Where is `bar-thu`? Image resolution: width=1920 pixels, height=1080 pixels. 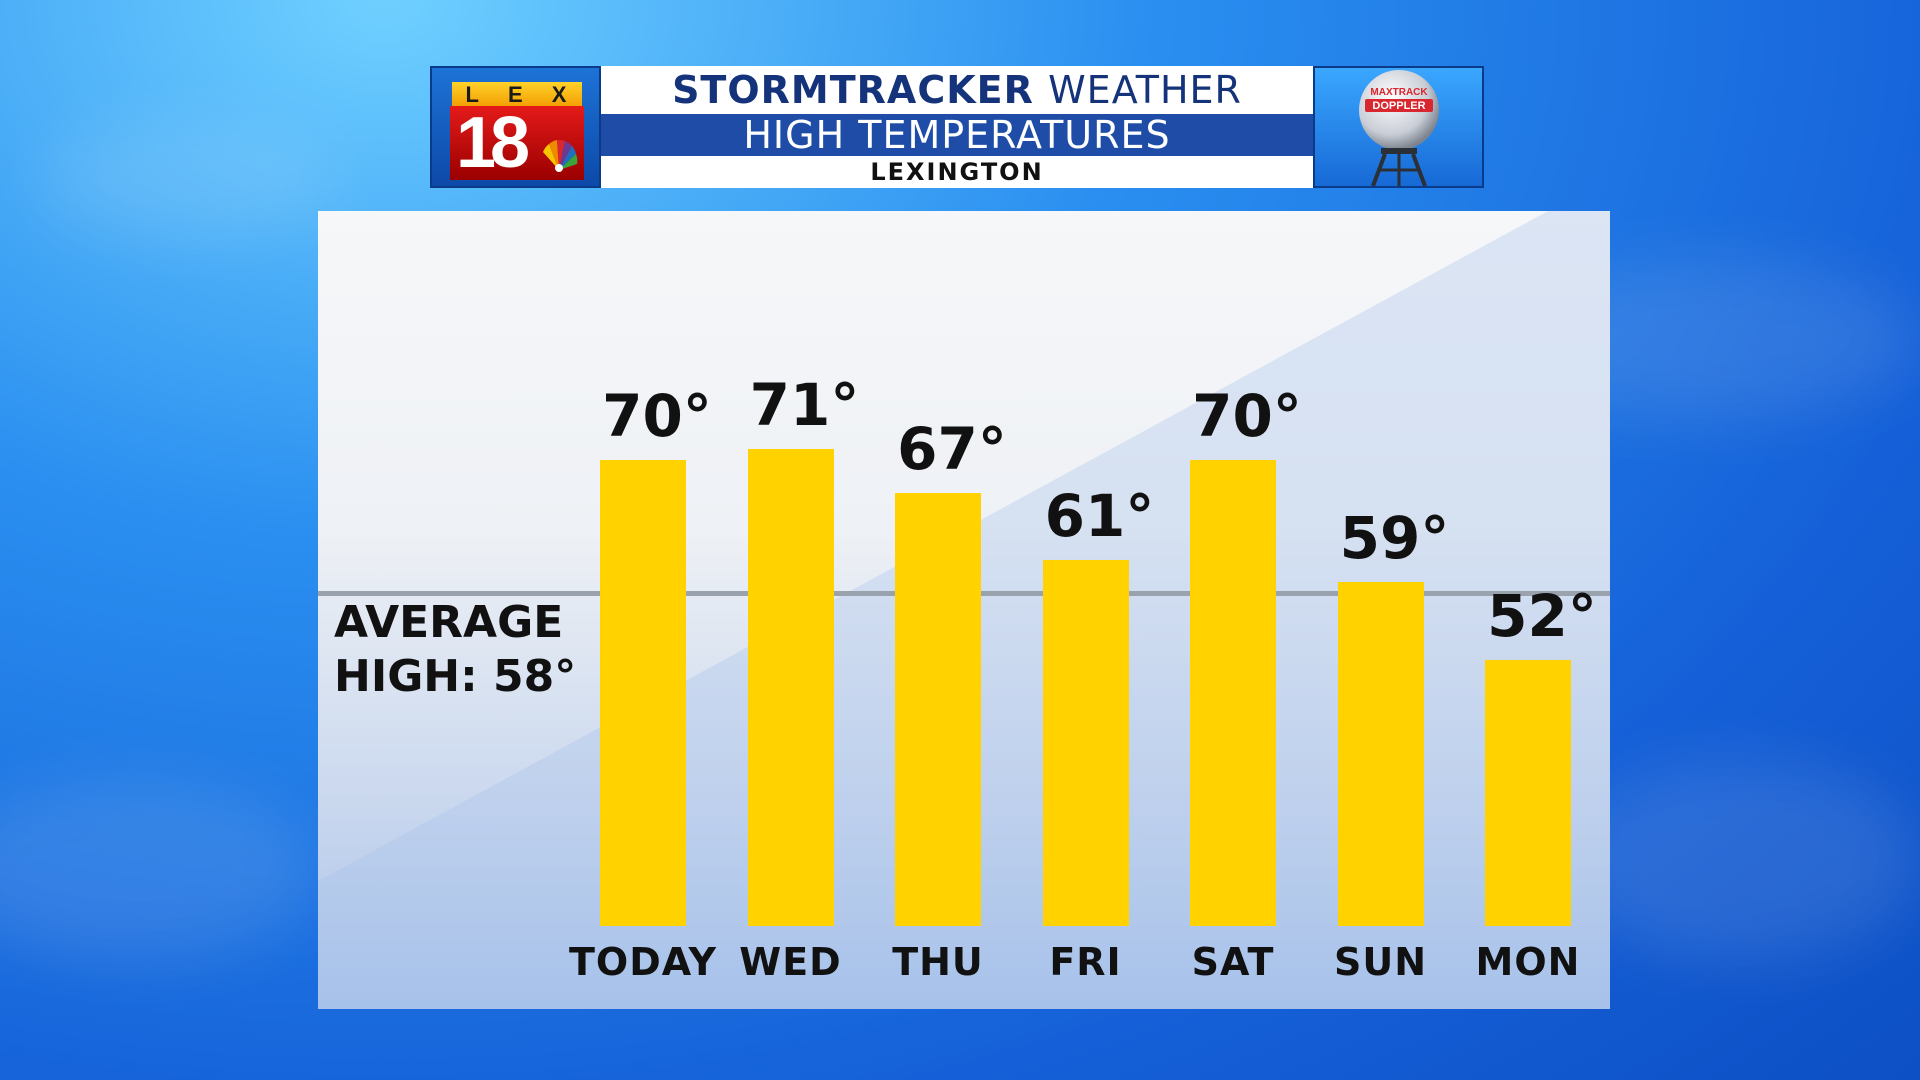
bar-thu is located at coordinates (938, 709).